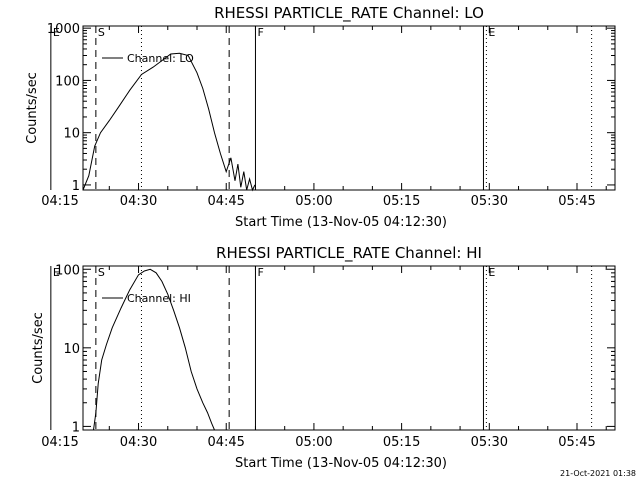 The height and width of the screenshot is (480, 640). What do you see at coordinates (349, 253) in the screenshot?
I see `chart-title: RHESSI PARTICLE_RATE Channel: HI` at bounding box center [349, 253].